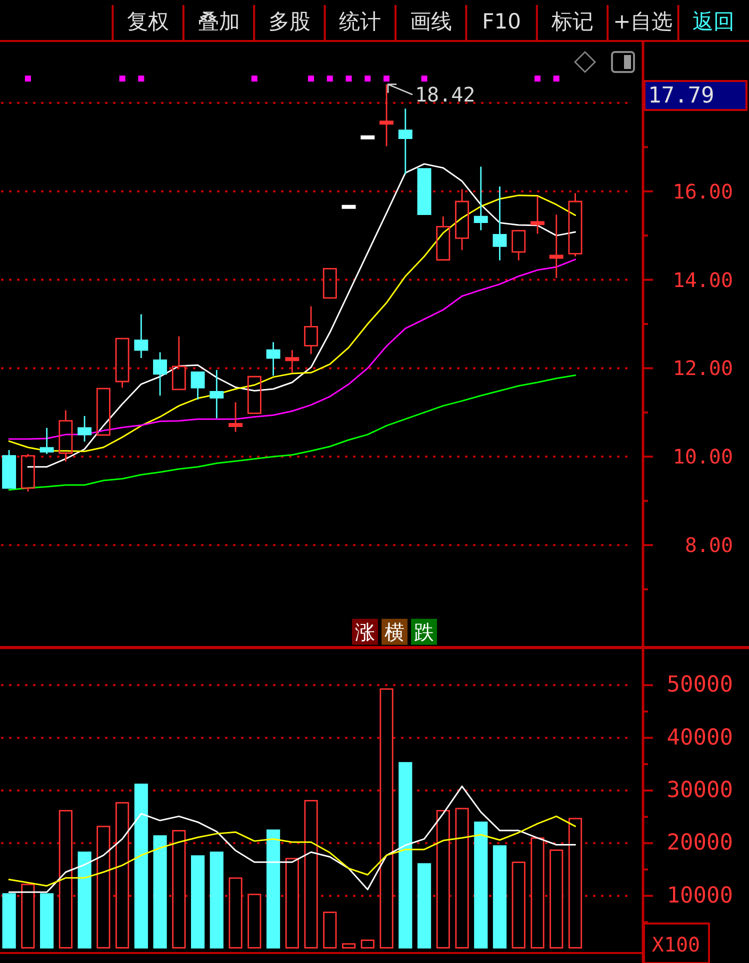 Image resolution: width=749 pixels, height=963 pixels. What do you see at coordinates (699, 790) in the screenshot?
I see `y-tick-label: 30000` at bounding box center [699, 790].